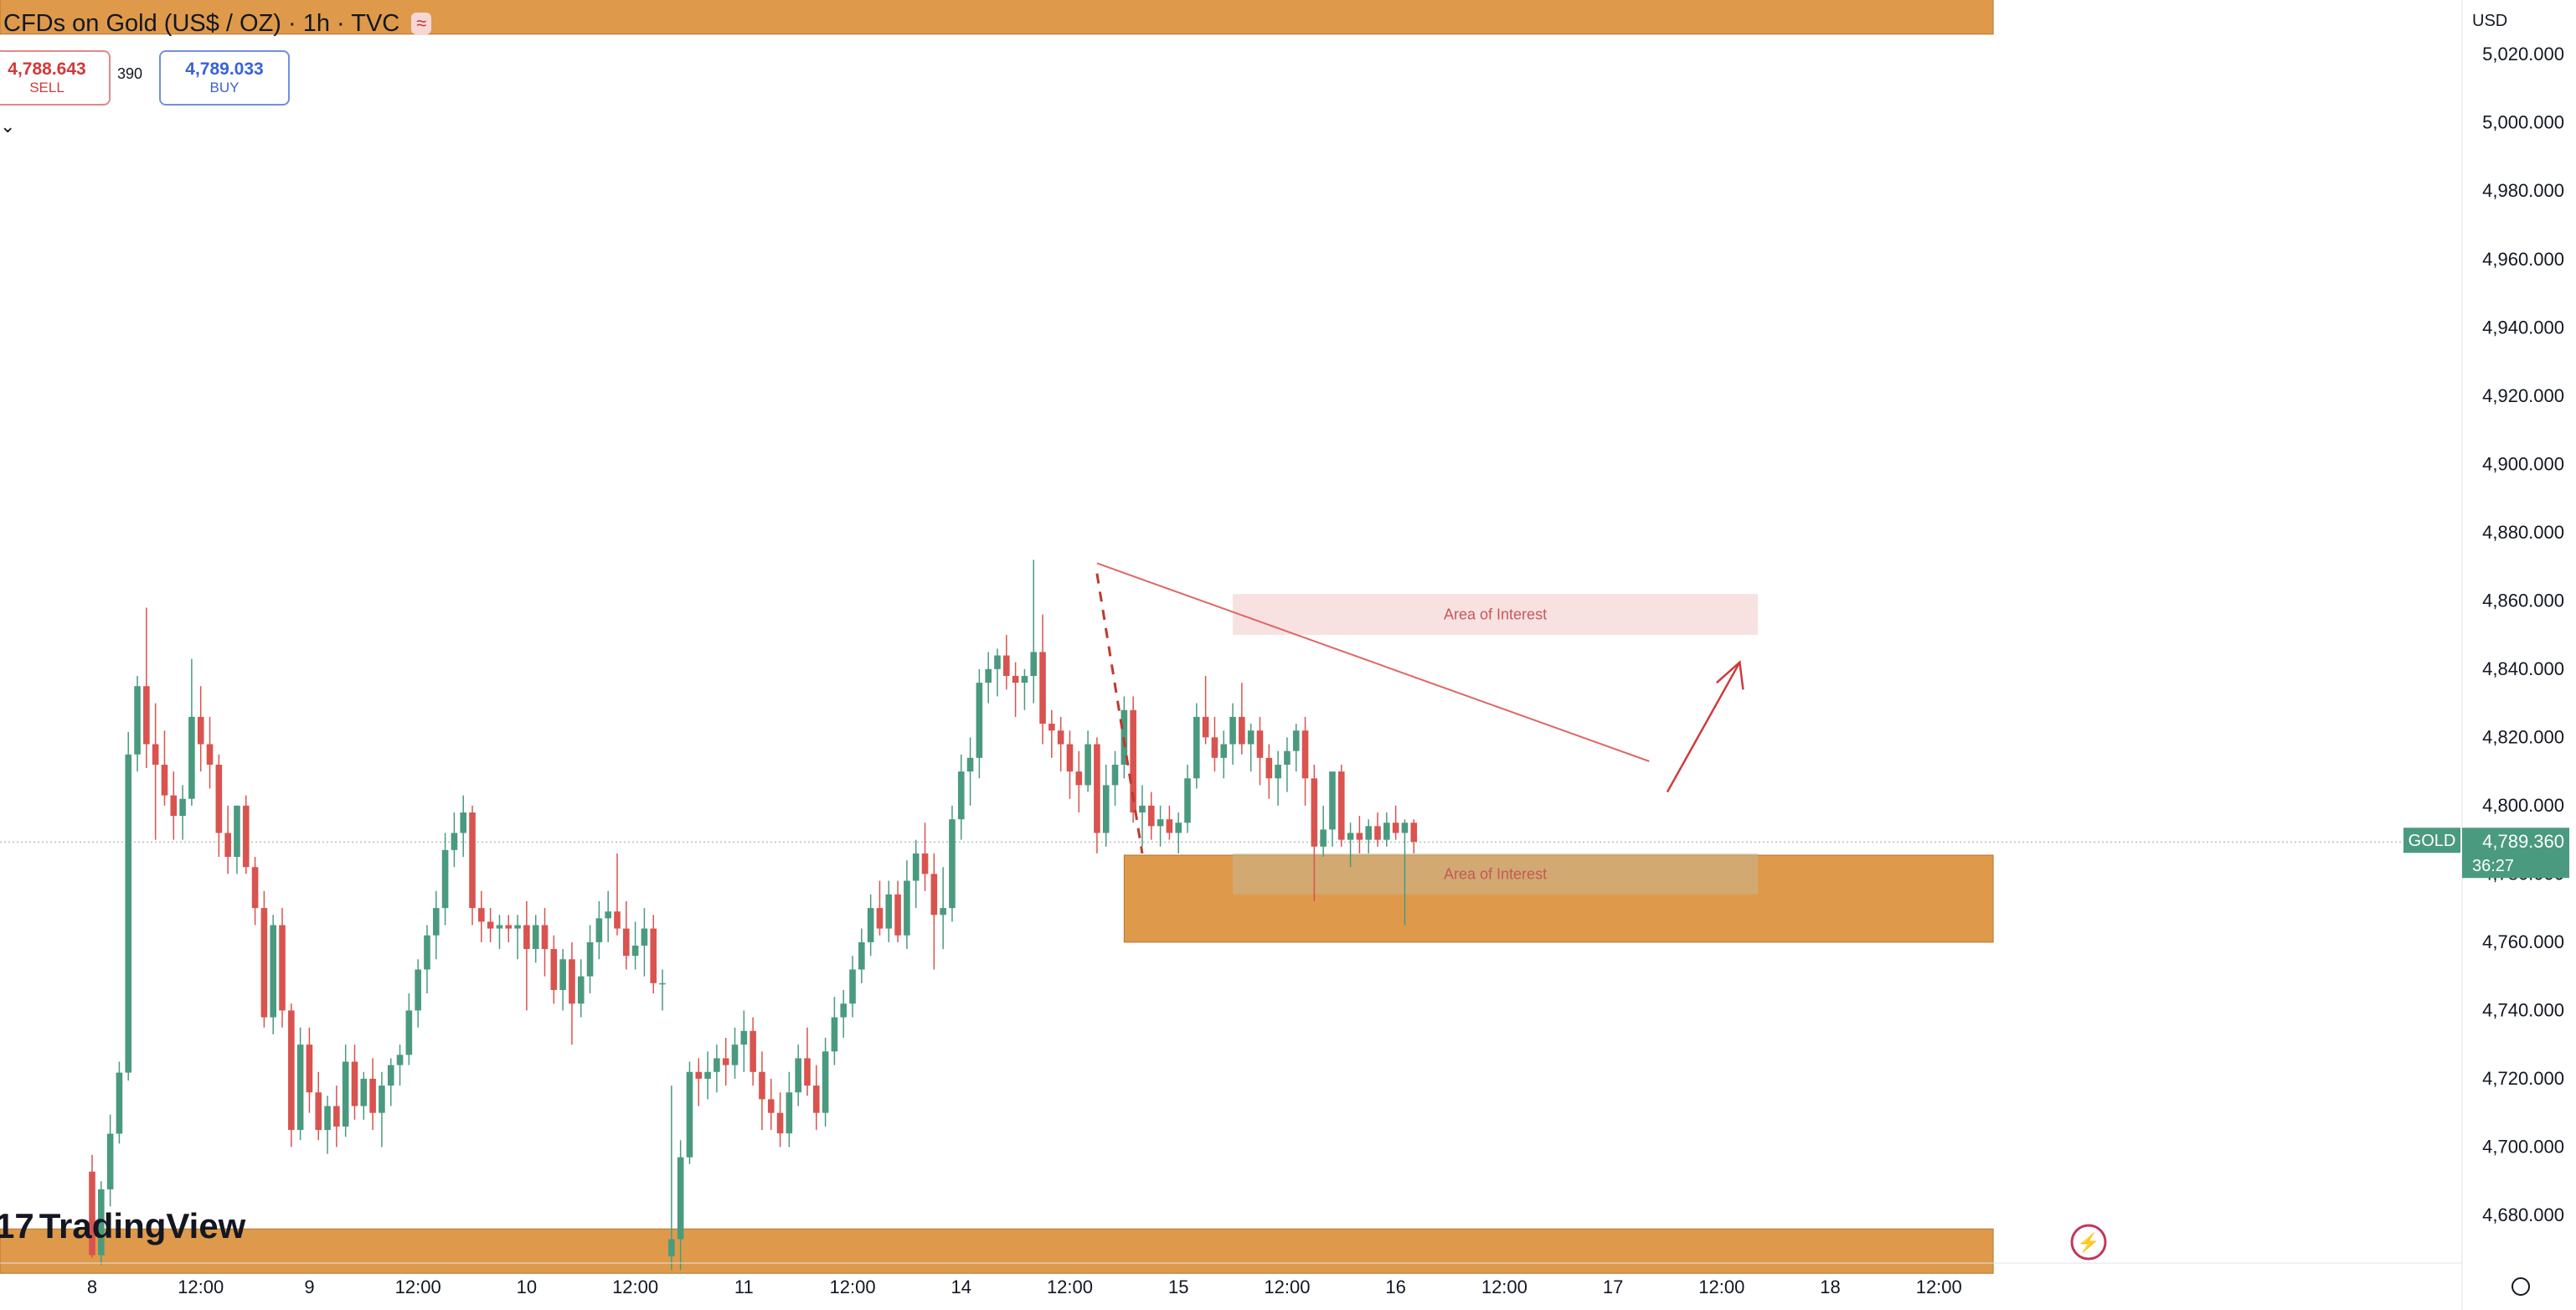  I want to click on x-tick-label: 18, so click(1830, 1286).